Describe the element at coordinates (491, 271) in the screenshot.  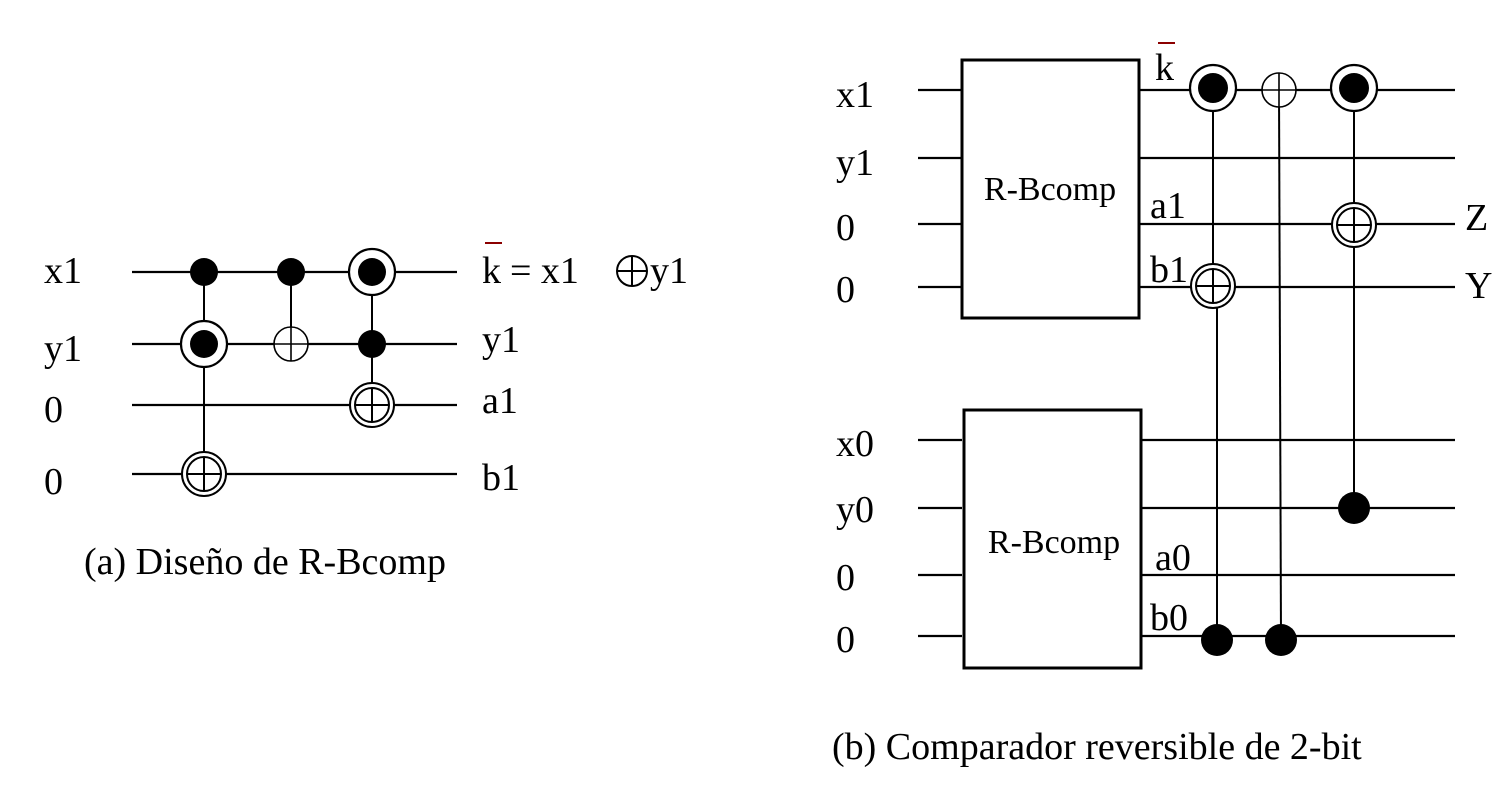
I see `a-output-k-letter: k` at that location.